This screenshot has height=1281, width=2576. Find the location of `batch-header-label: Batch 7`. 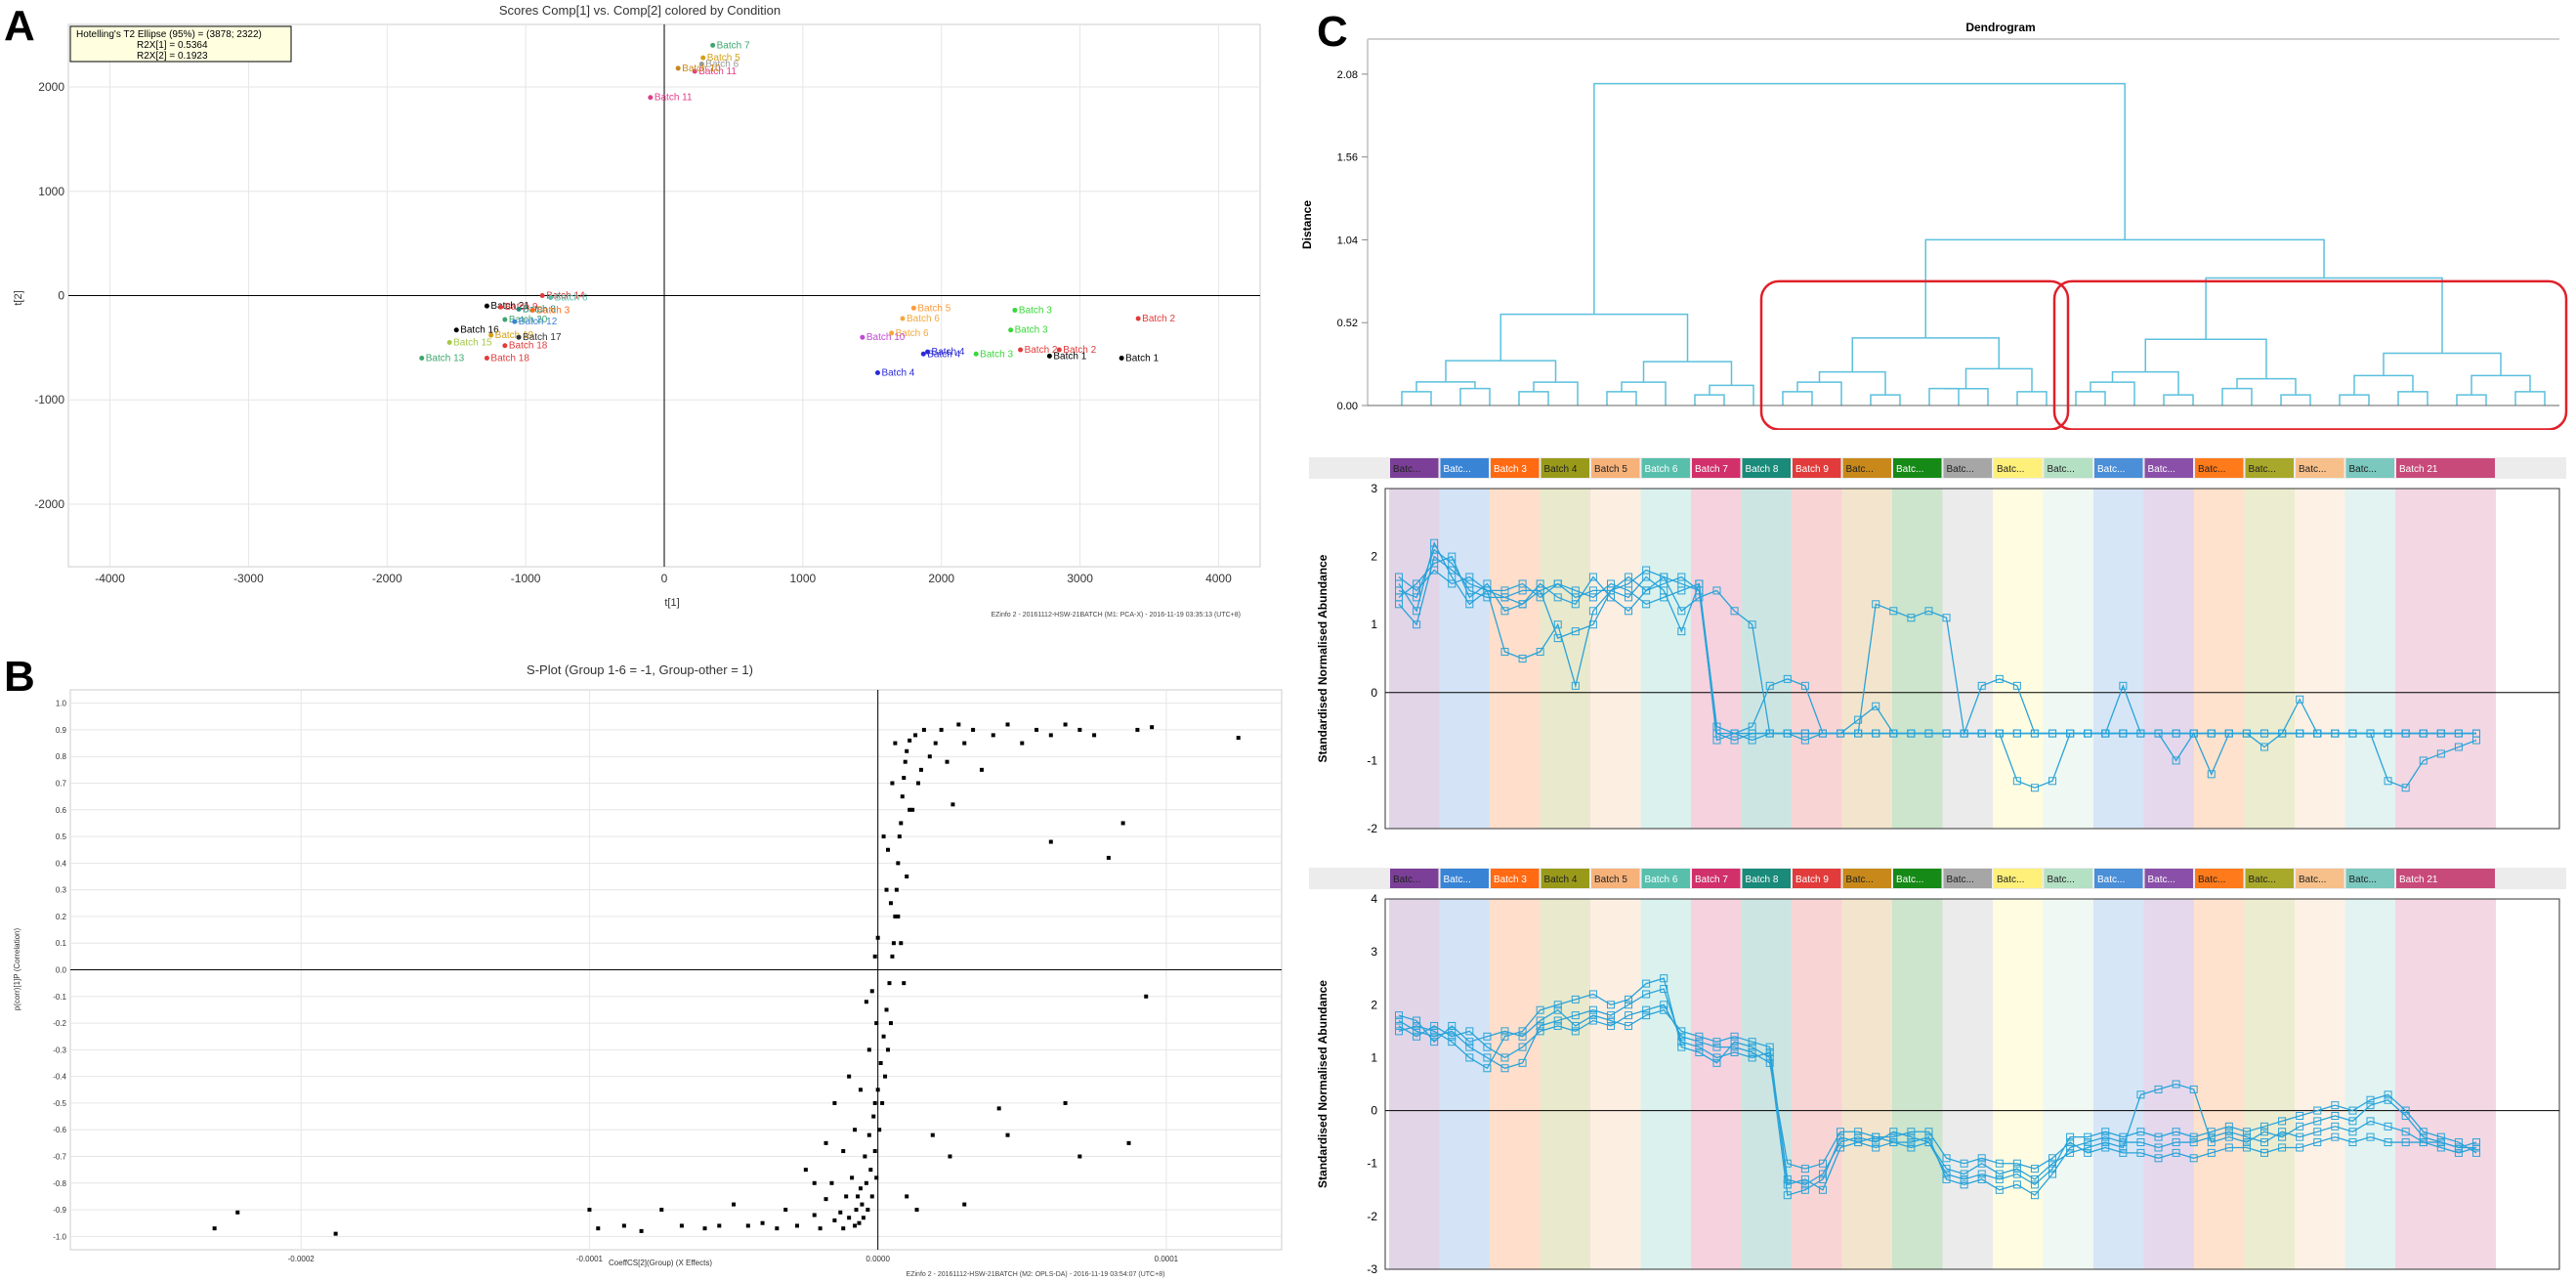

batch-header-label: Batch 7 is located at coordinates (1711, 469).